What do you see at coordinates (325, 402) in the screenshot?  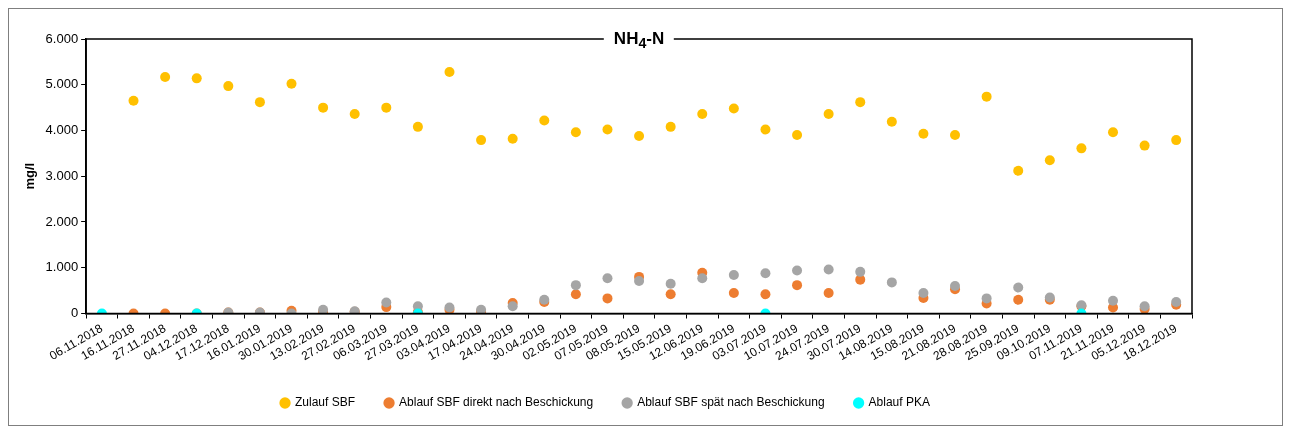 I see `legend-label: Zulauf SBF` at bounding box center [325, 402].